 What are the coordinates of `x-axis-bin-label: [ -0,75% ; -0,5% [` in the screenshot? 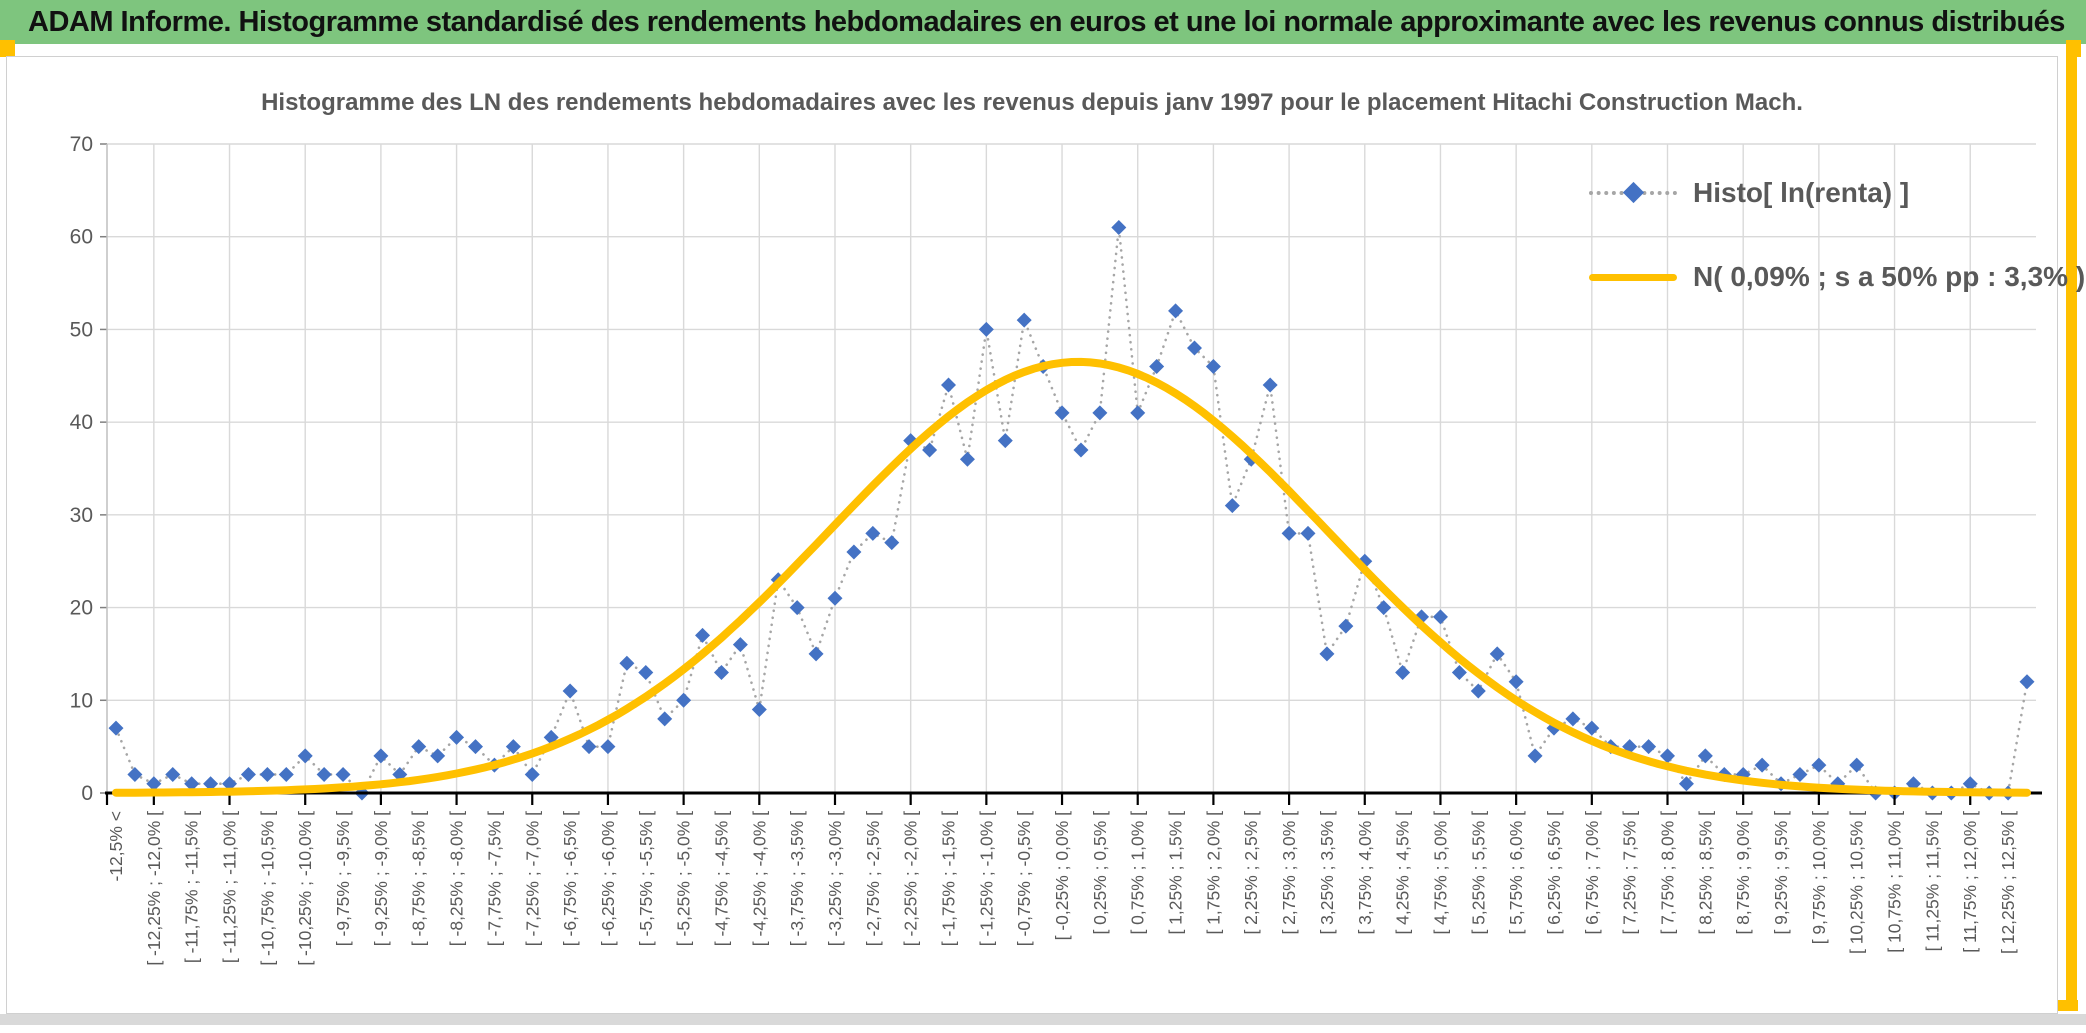 It's located at (1024, 878).